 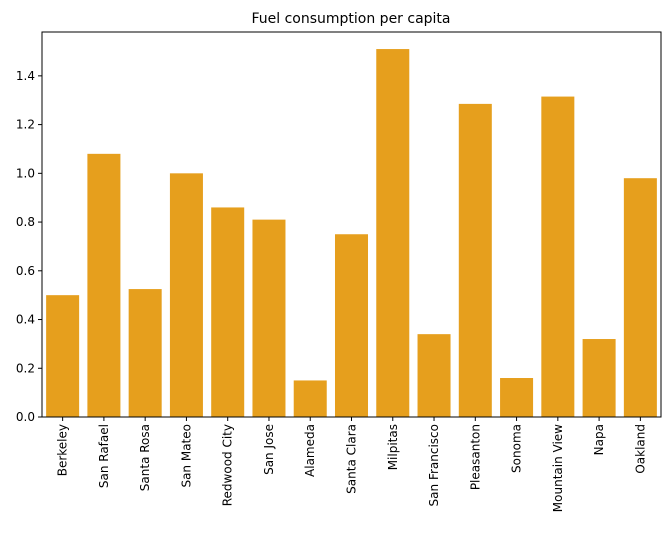 I want to click on bar-san-mateo, so click(x=186, y=295).